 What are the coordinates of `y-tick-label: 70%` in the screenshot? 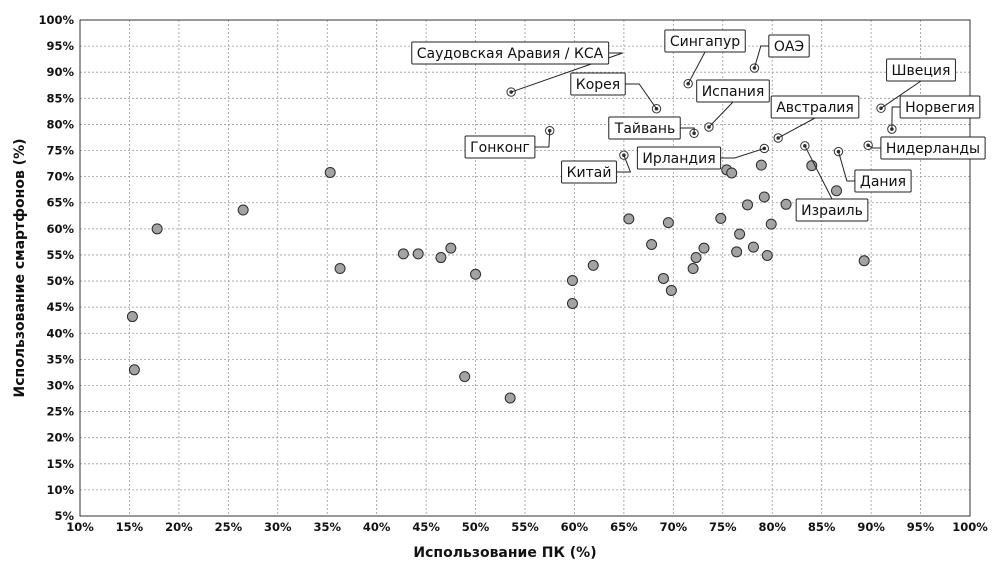 It's located at (60, 177).